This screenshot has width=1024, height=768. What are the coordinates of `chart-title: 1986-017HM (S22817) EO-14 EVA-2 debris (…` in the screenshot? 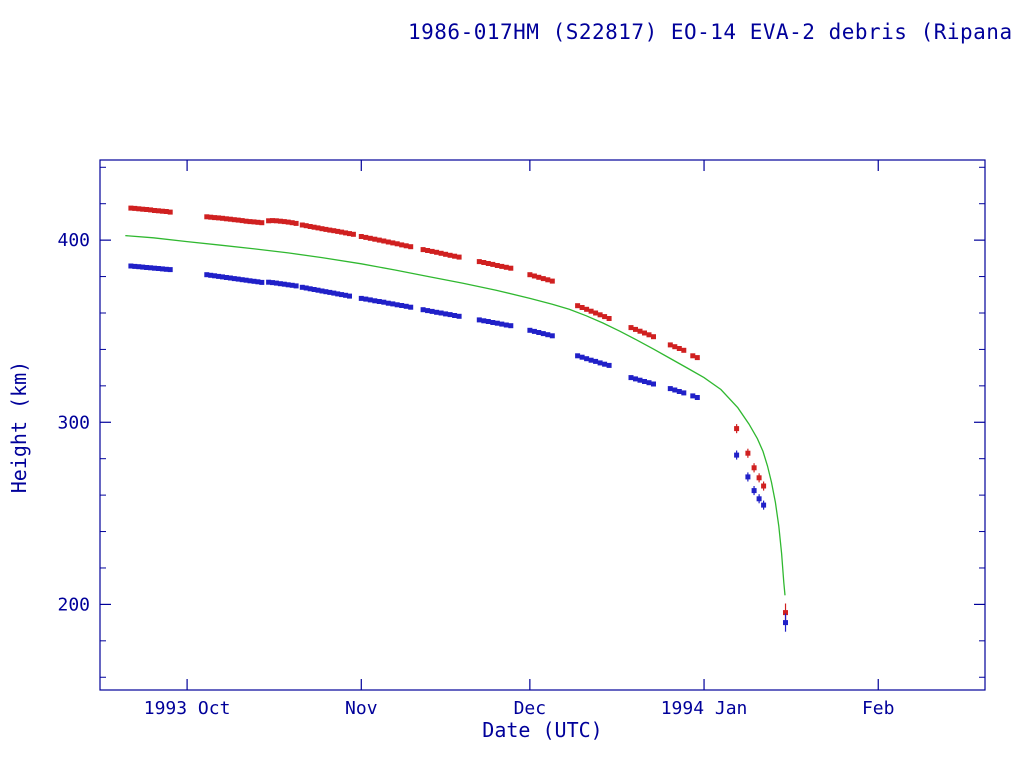 It's located at (710, 32).